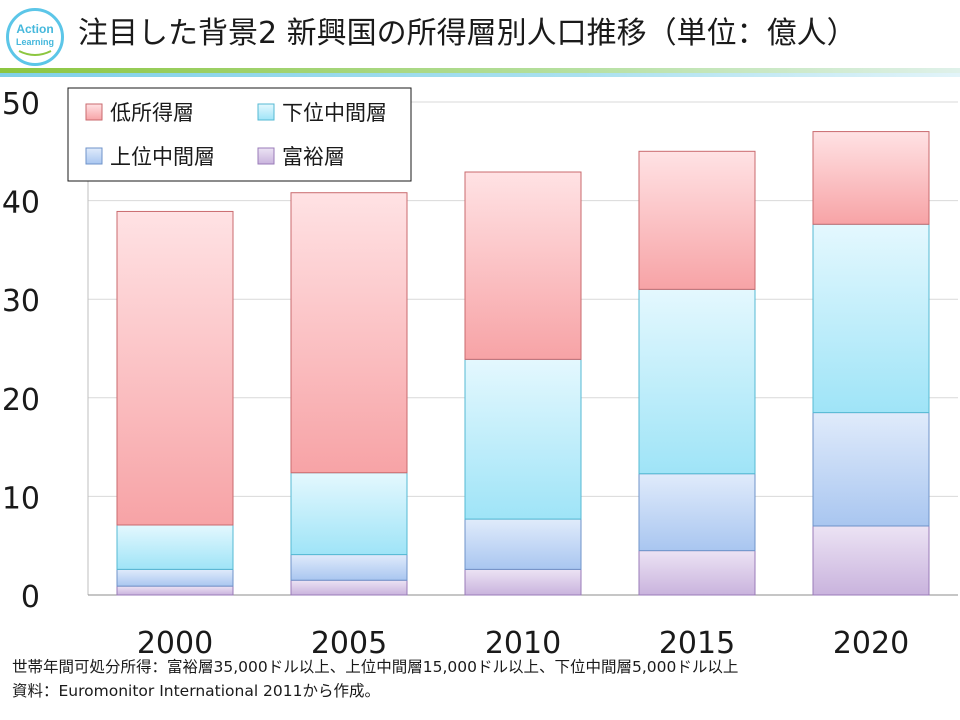 This screenshot has height=720, width=960. I want to click on x-tick-label: 2010, so click(523, 643).